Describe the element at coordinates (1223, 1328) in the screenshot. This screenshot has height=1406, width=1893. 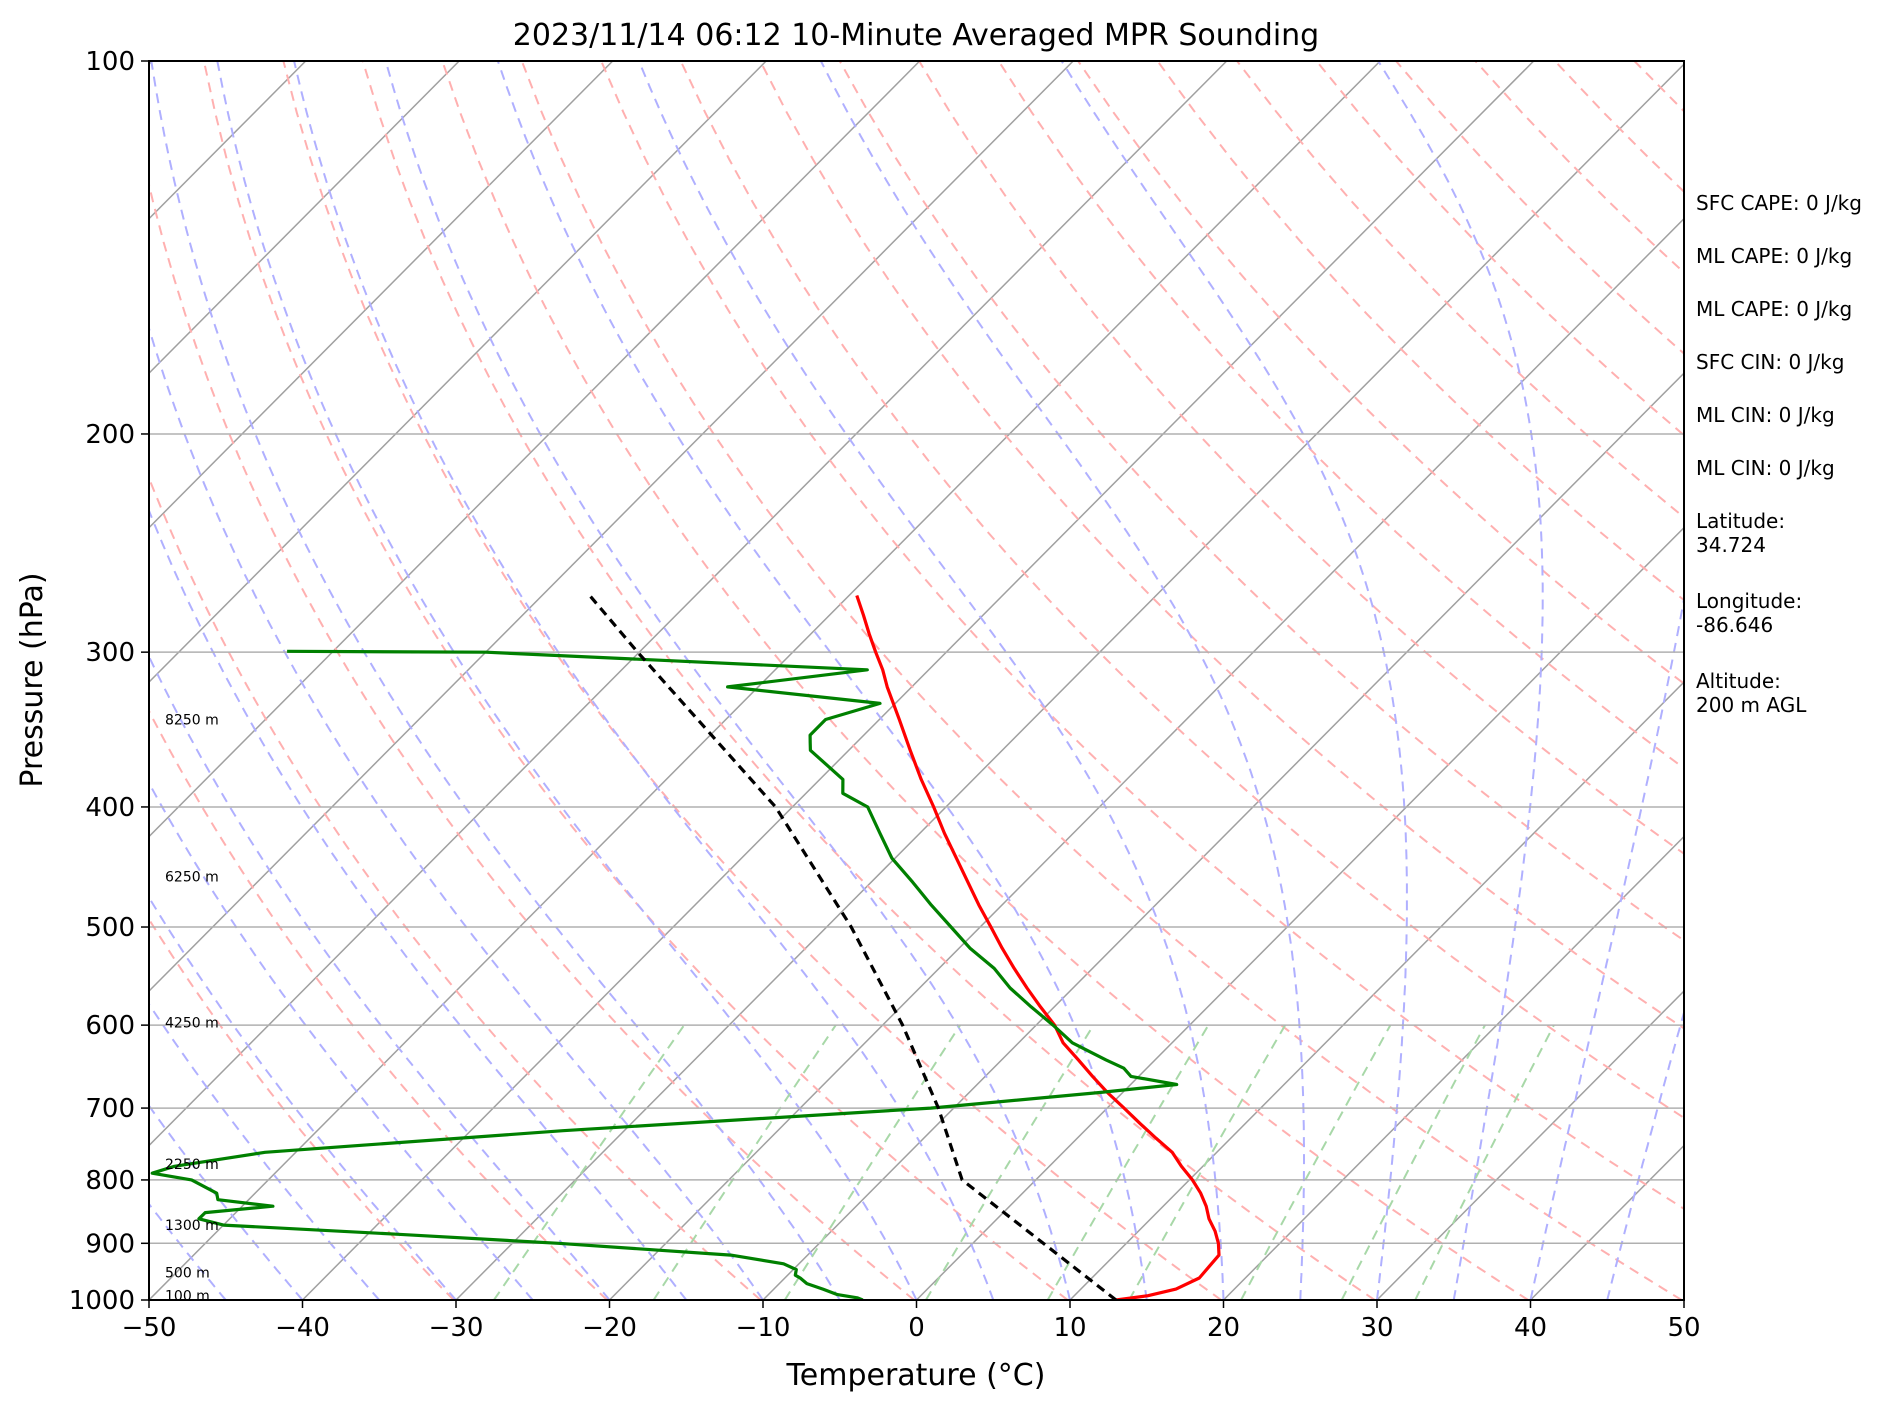
I see `x-tick-label: 20` at that location.